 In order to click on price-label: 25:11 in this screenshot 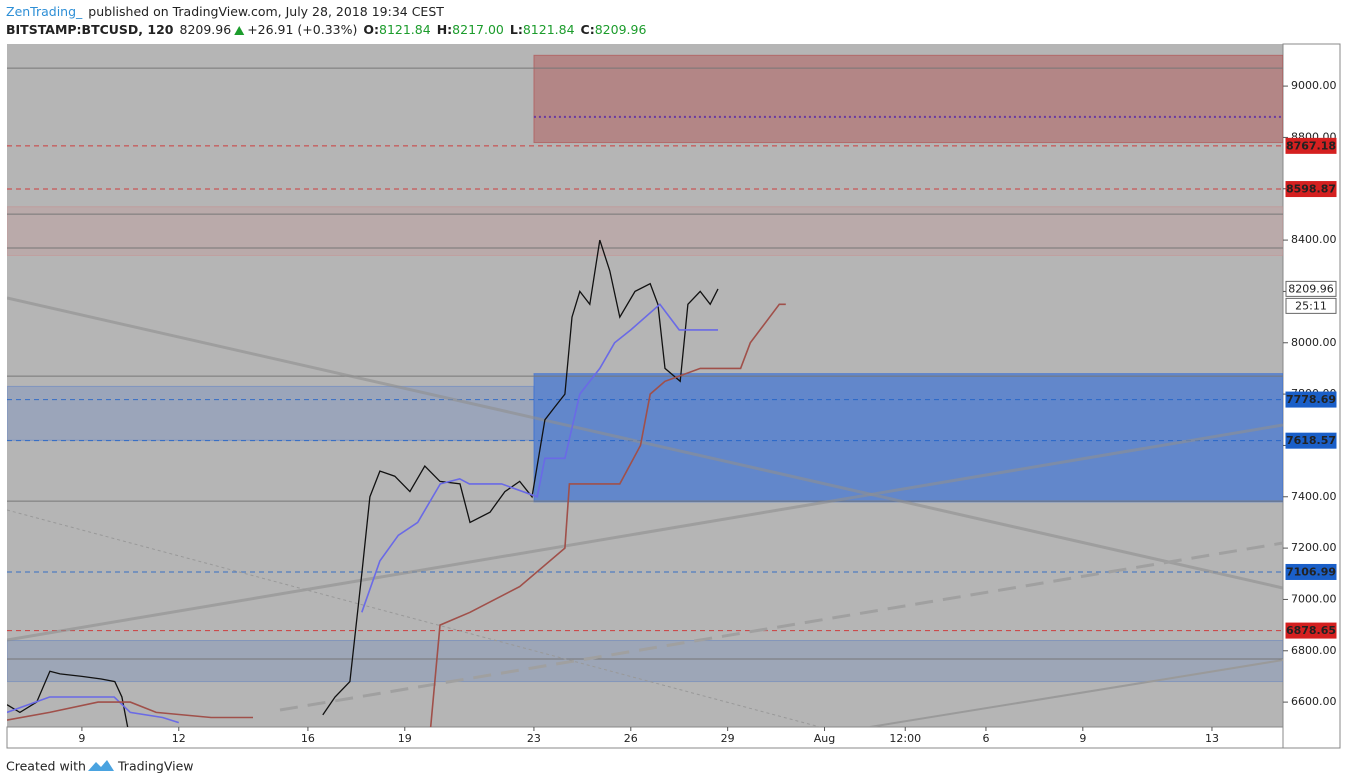, I will do `click(1311, 305)`.